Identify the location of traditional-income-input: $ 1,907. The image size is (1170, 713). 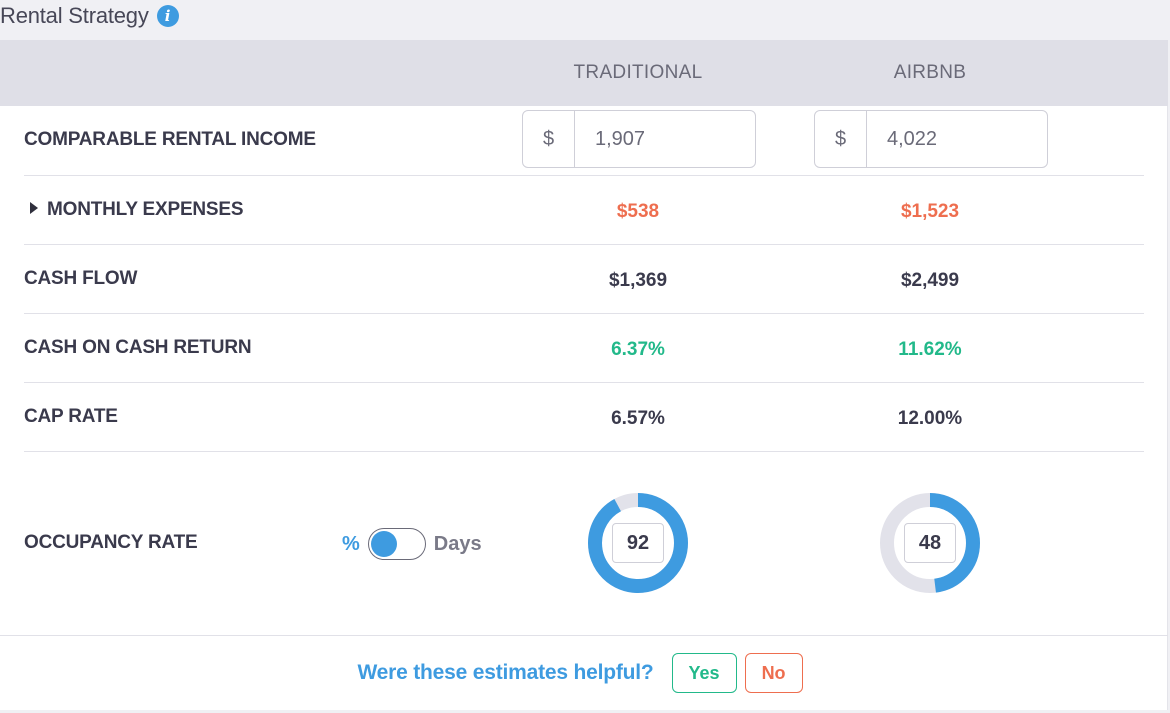
(639, 139).